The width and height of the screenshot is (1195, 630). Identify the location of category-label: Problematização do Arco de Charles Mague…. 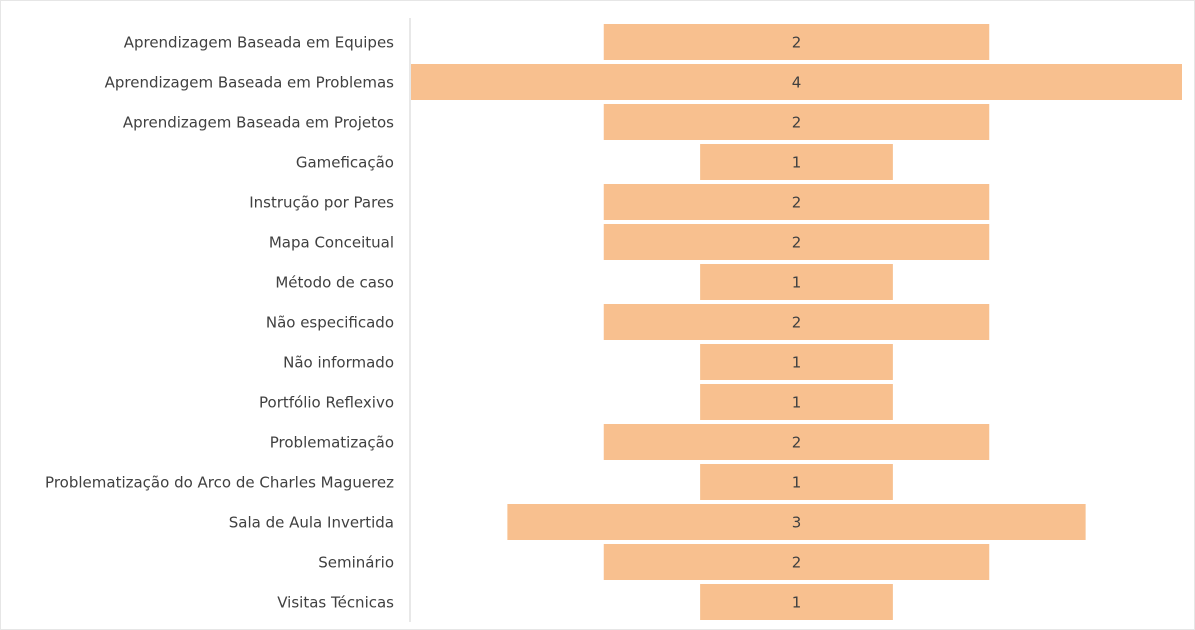
(219, 483).